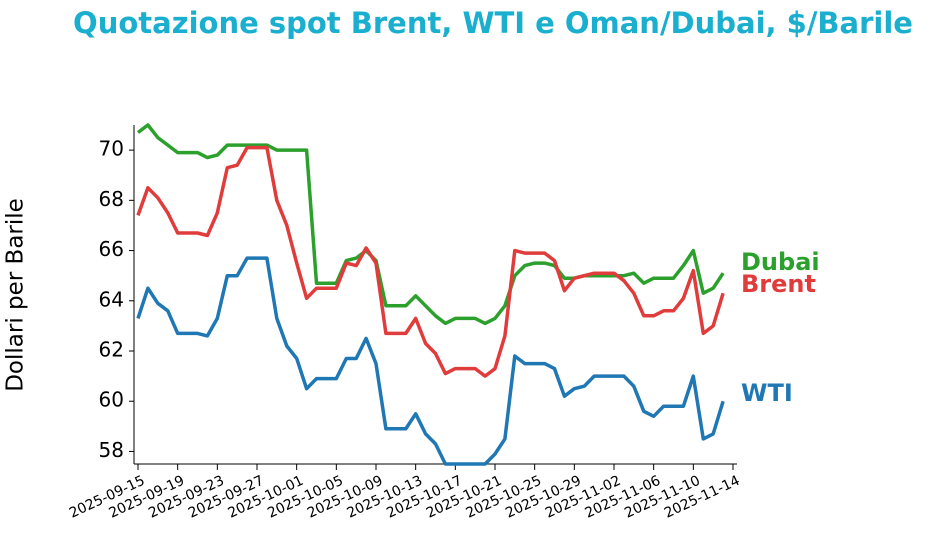 The width and height of the screenshot is (940, 545). What do you see at coordinates (767, 393) in the screenshot?
I see `series-label: WTI` at bounding box center [767, 393].